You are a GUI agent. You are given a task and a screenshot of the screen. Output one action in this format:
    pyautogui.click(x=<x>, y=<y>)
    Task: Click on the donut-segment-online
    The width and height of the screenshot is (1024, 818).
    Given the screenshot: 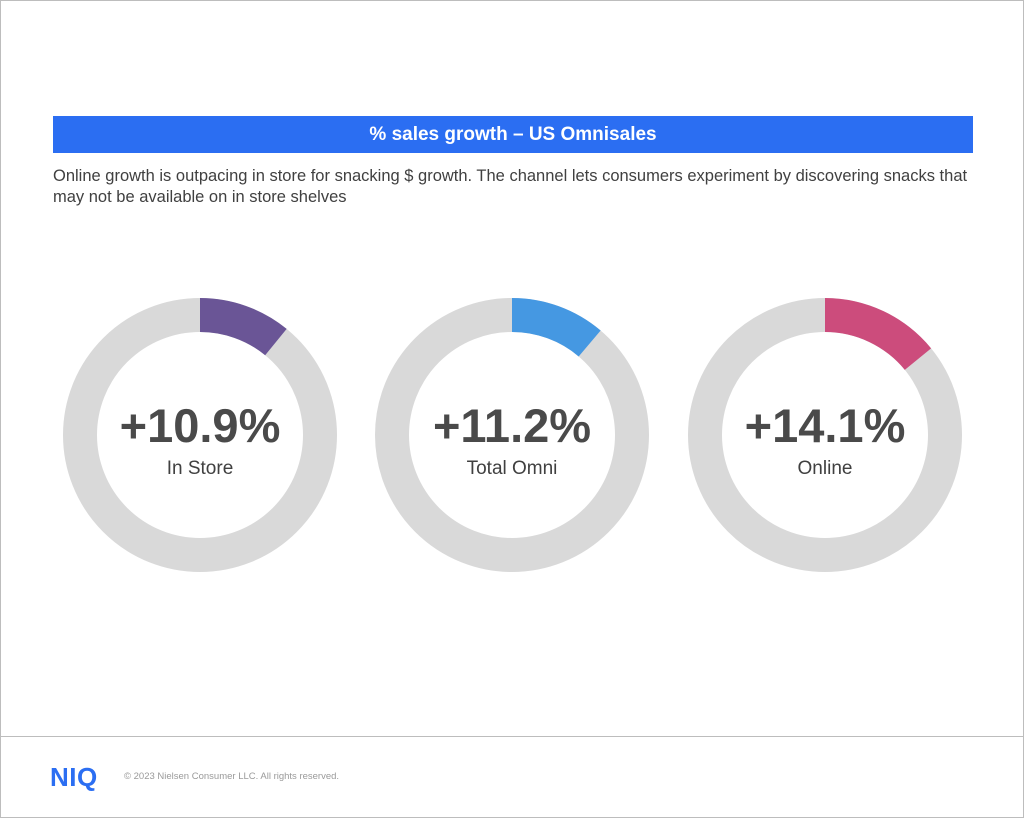 What is the action you would take?
    pyautogui.click(x=878, y=334)
    